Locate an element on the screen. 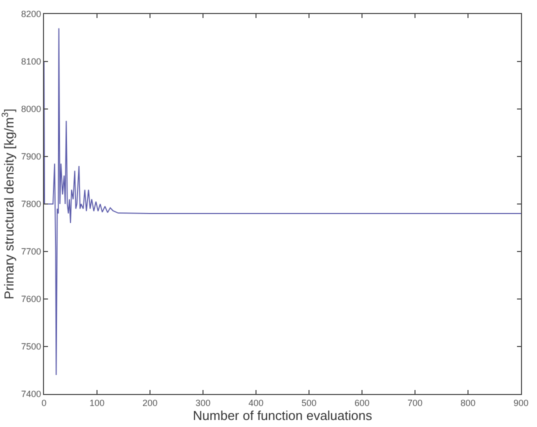 The height and width of the screenshot is (427, 537). x-tick-label: 300 is located at coordinates (203, 403).